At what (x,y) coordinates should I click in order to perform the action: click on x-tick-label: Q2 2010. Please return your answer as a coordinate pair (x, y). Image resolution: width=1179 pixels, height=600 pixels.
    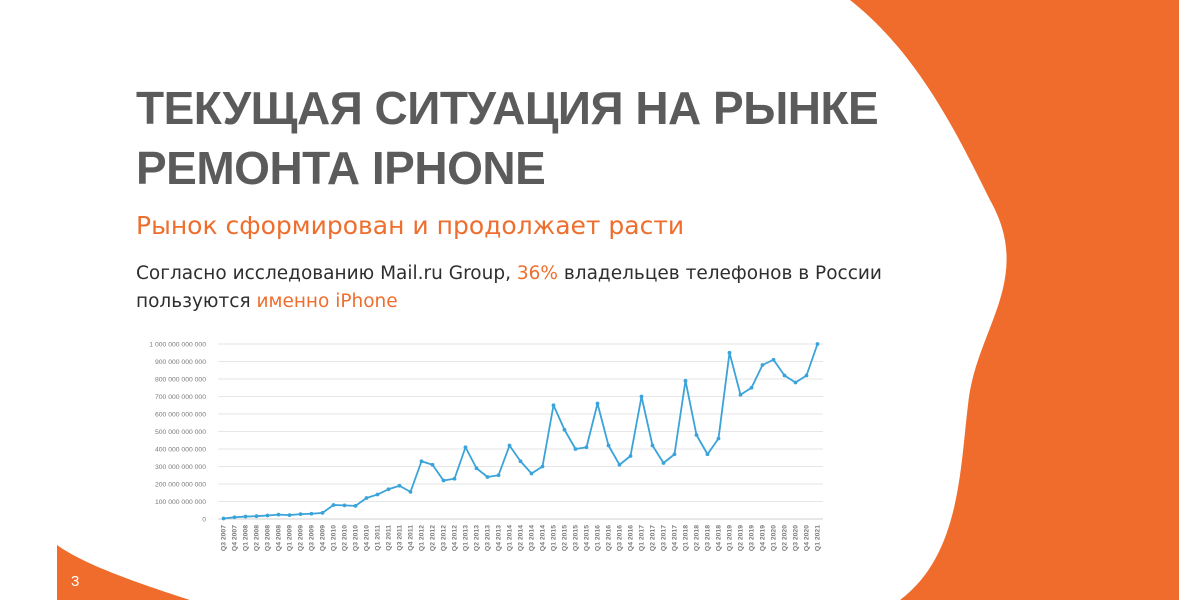
    Looking at the image, I should click on (345, 538).